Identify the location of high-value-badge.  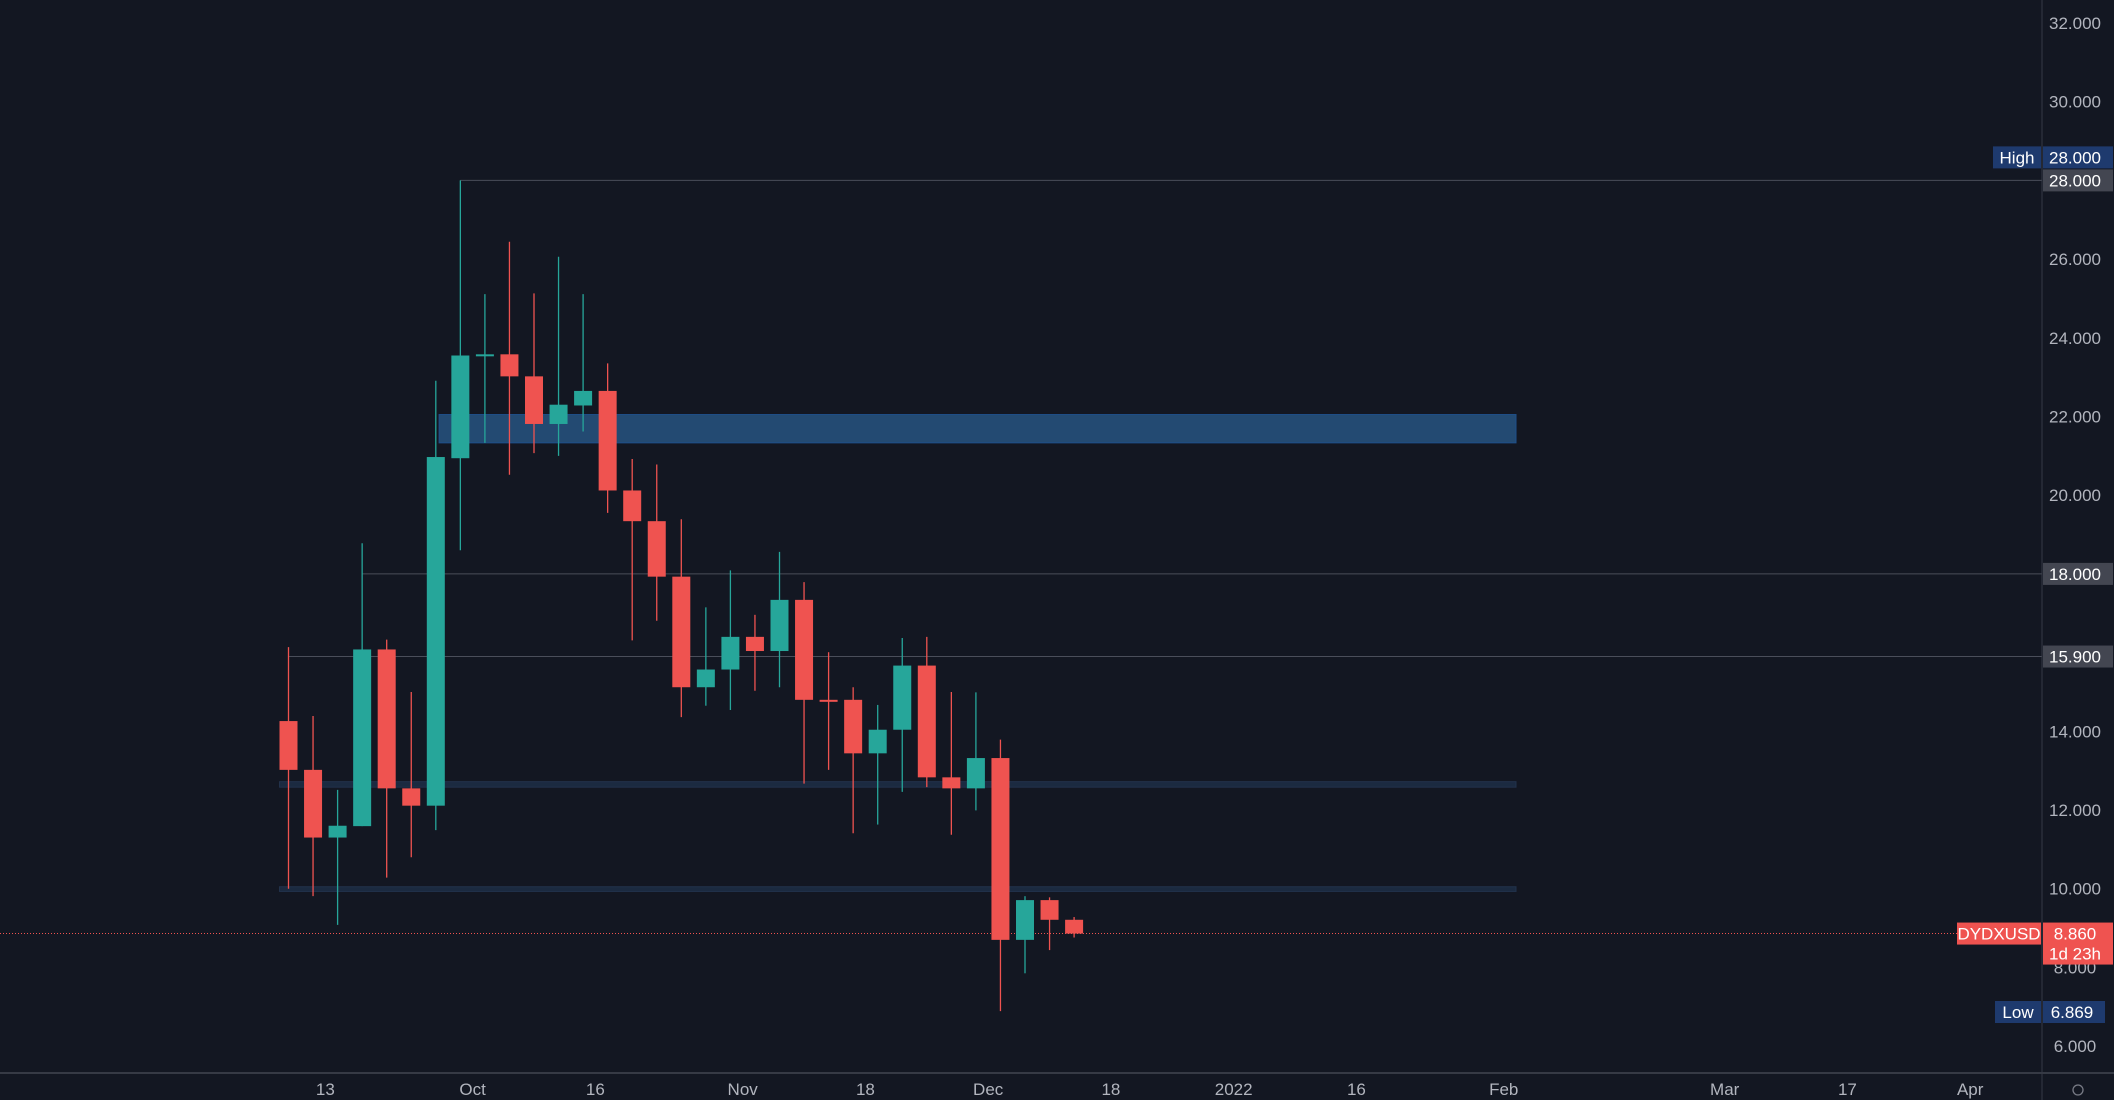
(2078, 157).